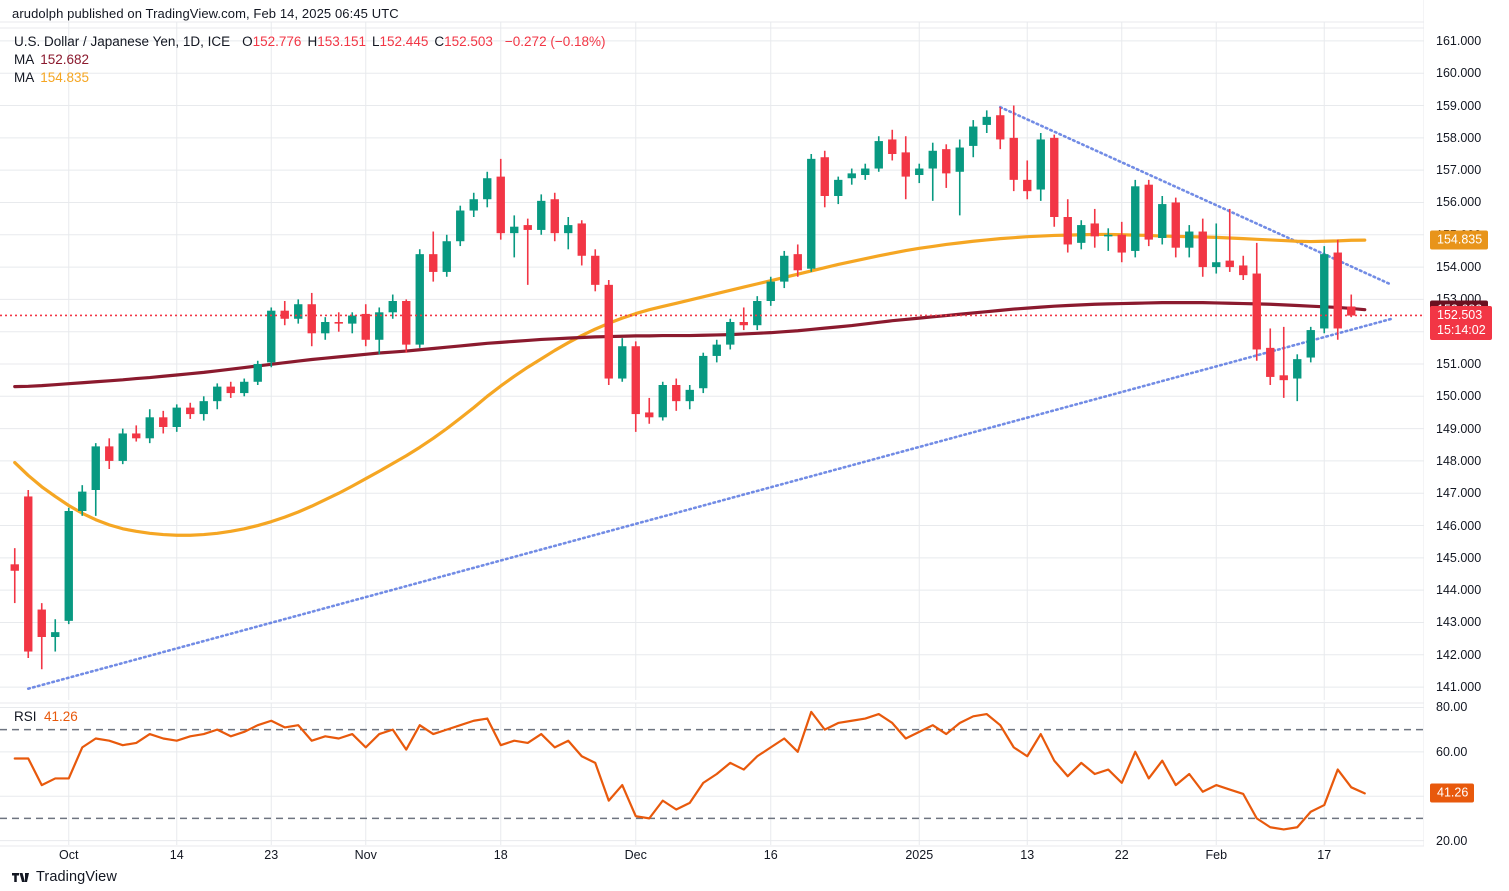 This screenshot has width=1509, height=891. I want to click on time-axis-label: Nov, so click(365, 855).